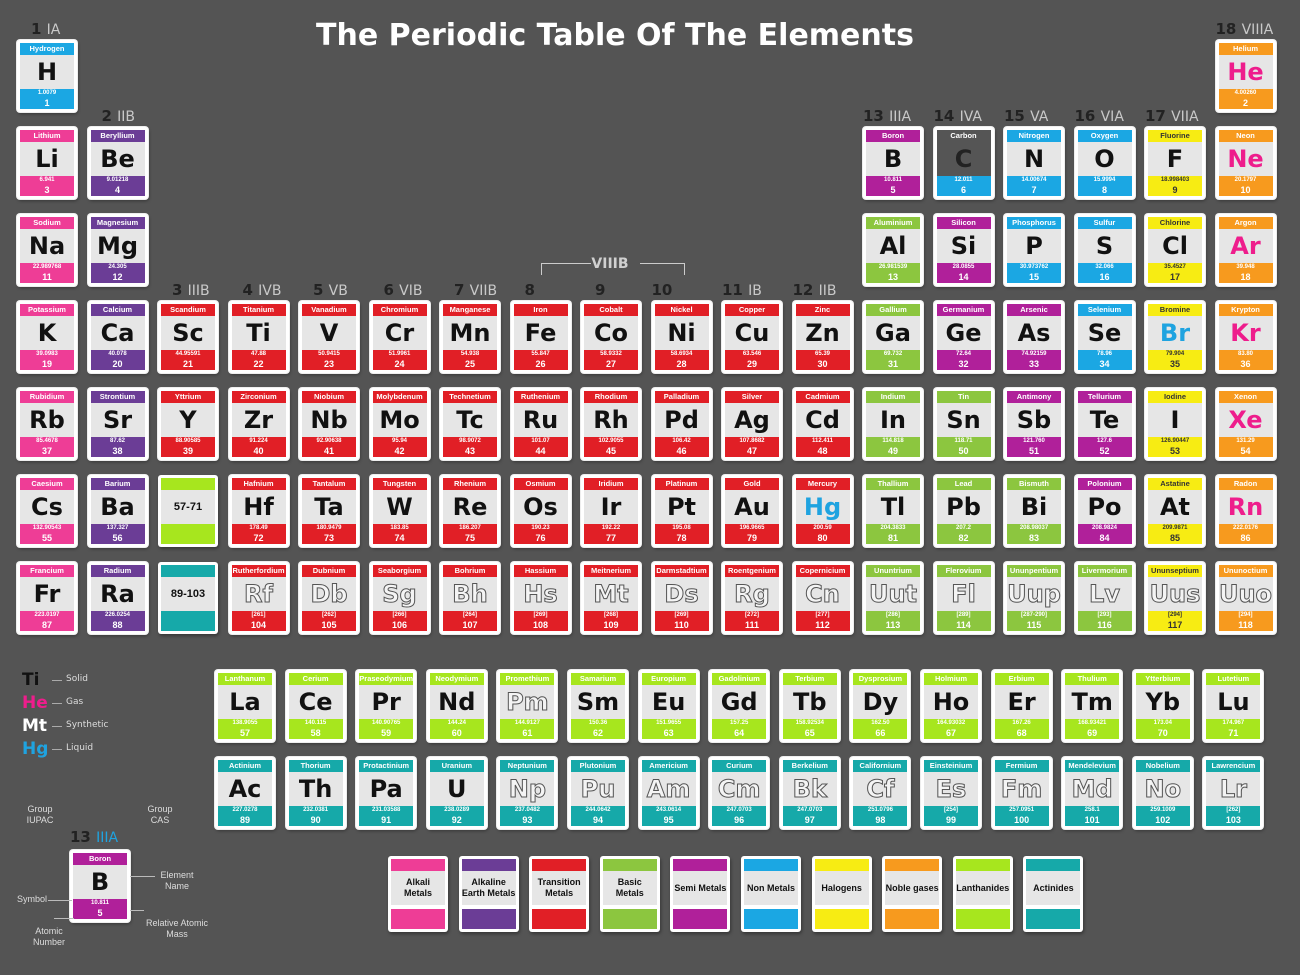 This screenshot has height=975, width=1300. What do you see at coordinates (315, 706) in the screenshot?
I see `element-tile-ce: Cerium Ce 140.115 58` at bounding box center [315, 706].